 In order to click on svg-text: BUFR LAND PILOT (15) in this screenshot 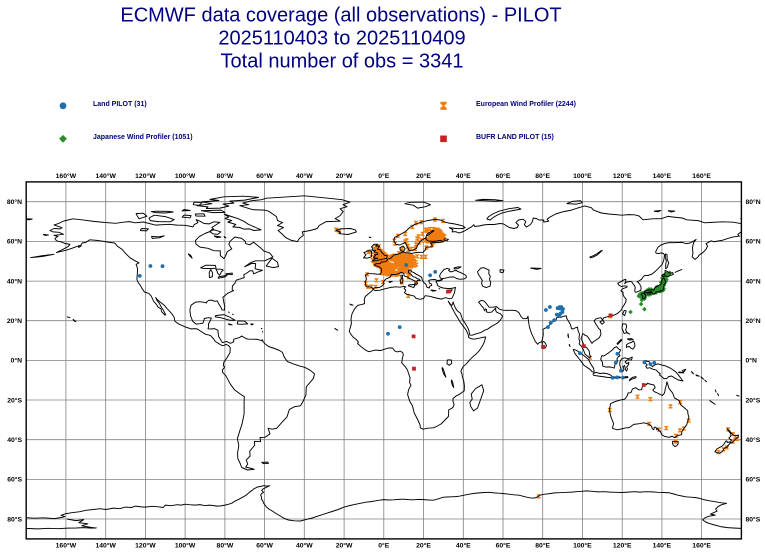, I will do `click(515, 137)`.